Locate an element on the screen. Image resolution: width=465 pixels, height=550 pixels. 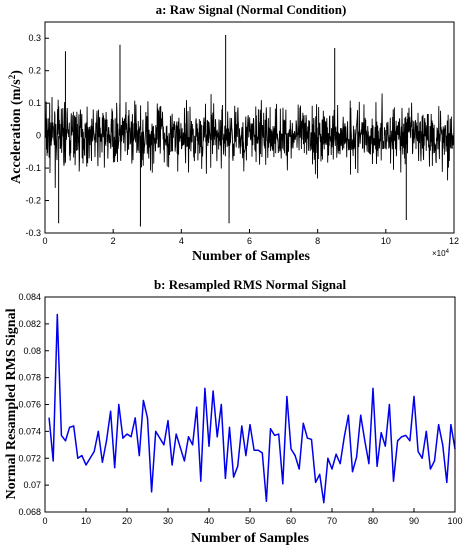
chart-b-x-tick-label: 50 is located at coordinates (250, 521).